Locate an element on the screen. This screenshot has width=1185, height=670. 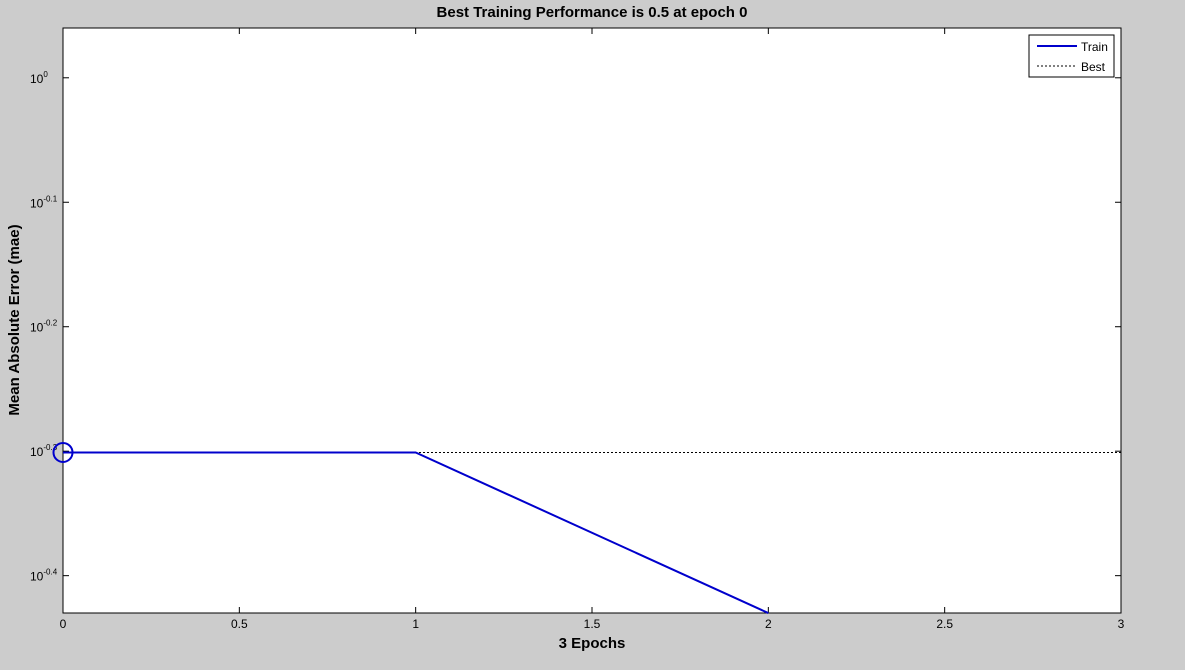
x-tick-label: 2 is located at coordinates (768, 624).